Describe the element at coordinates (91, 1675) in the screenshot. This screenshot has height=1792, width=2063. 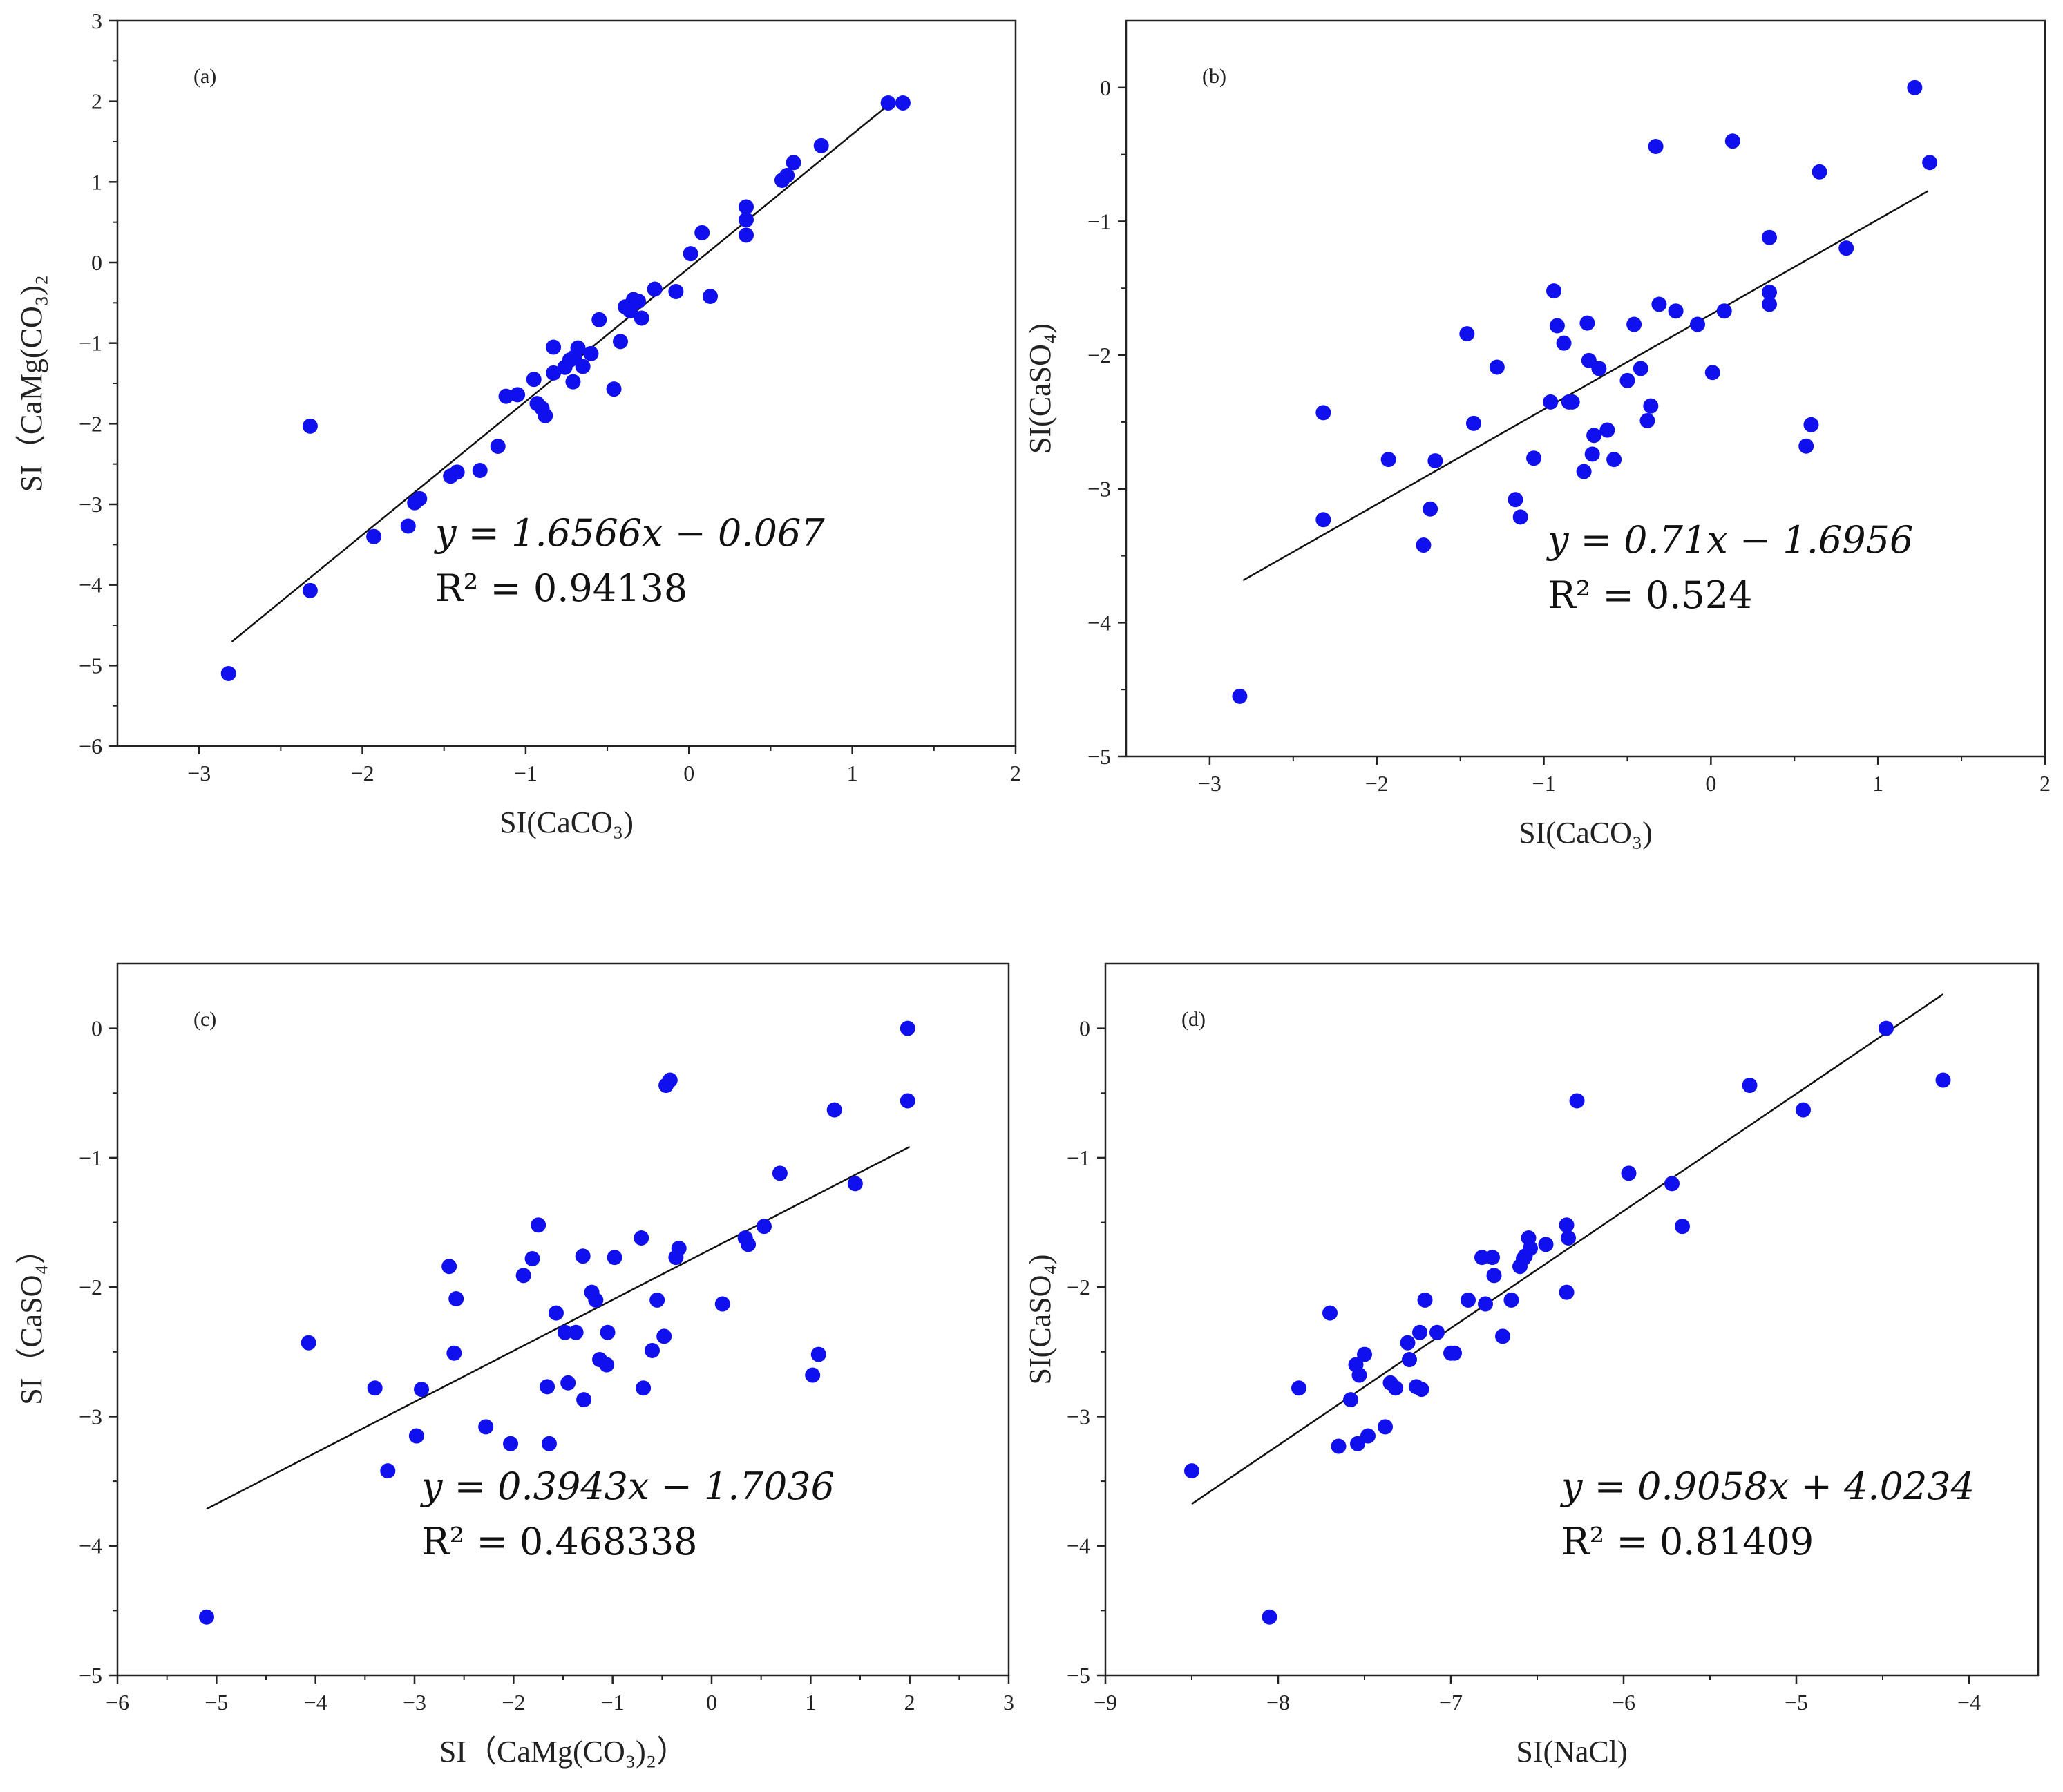
I see `y-tick-label-c: −5` at that location.